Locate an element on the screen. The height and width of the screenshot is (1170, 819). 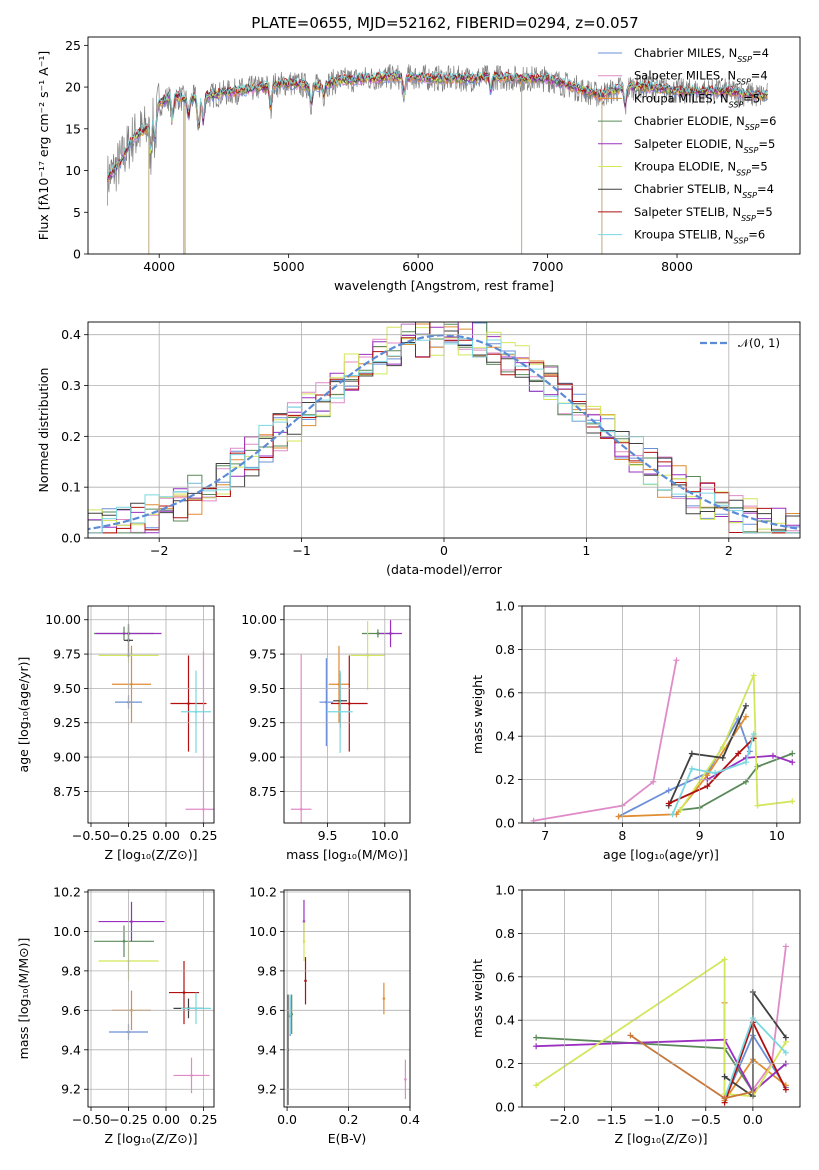
x-axis-label: age [log₁₀(age/yr)] is located at coordinates (661, 854).